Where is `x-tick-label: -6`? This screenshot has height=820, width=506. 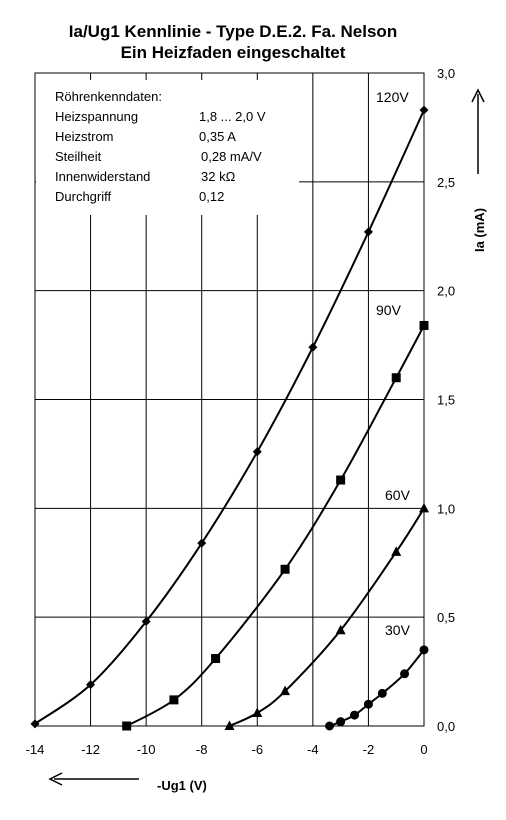 x-tick-label: -6 is located at coordinates (258, 749).